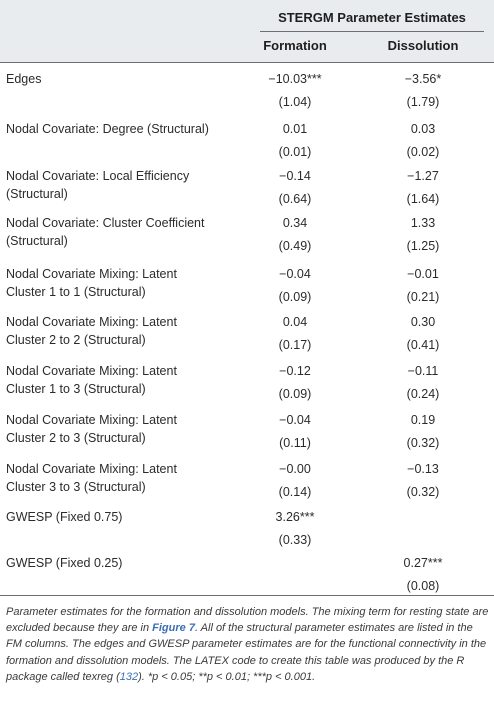 The width and height of the screenshot is (494, 715). What do you see at coordinates (372, 31) in the screenshot?
I see `group-rule` at bounding box center [372, 31].